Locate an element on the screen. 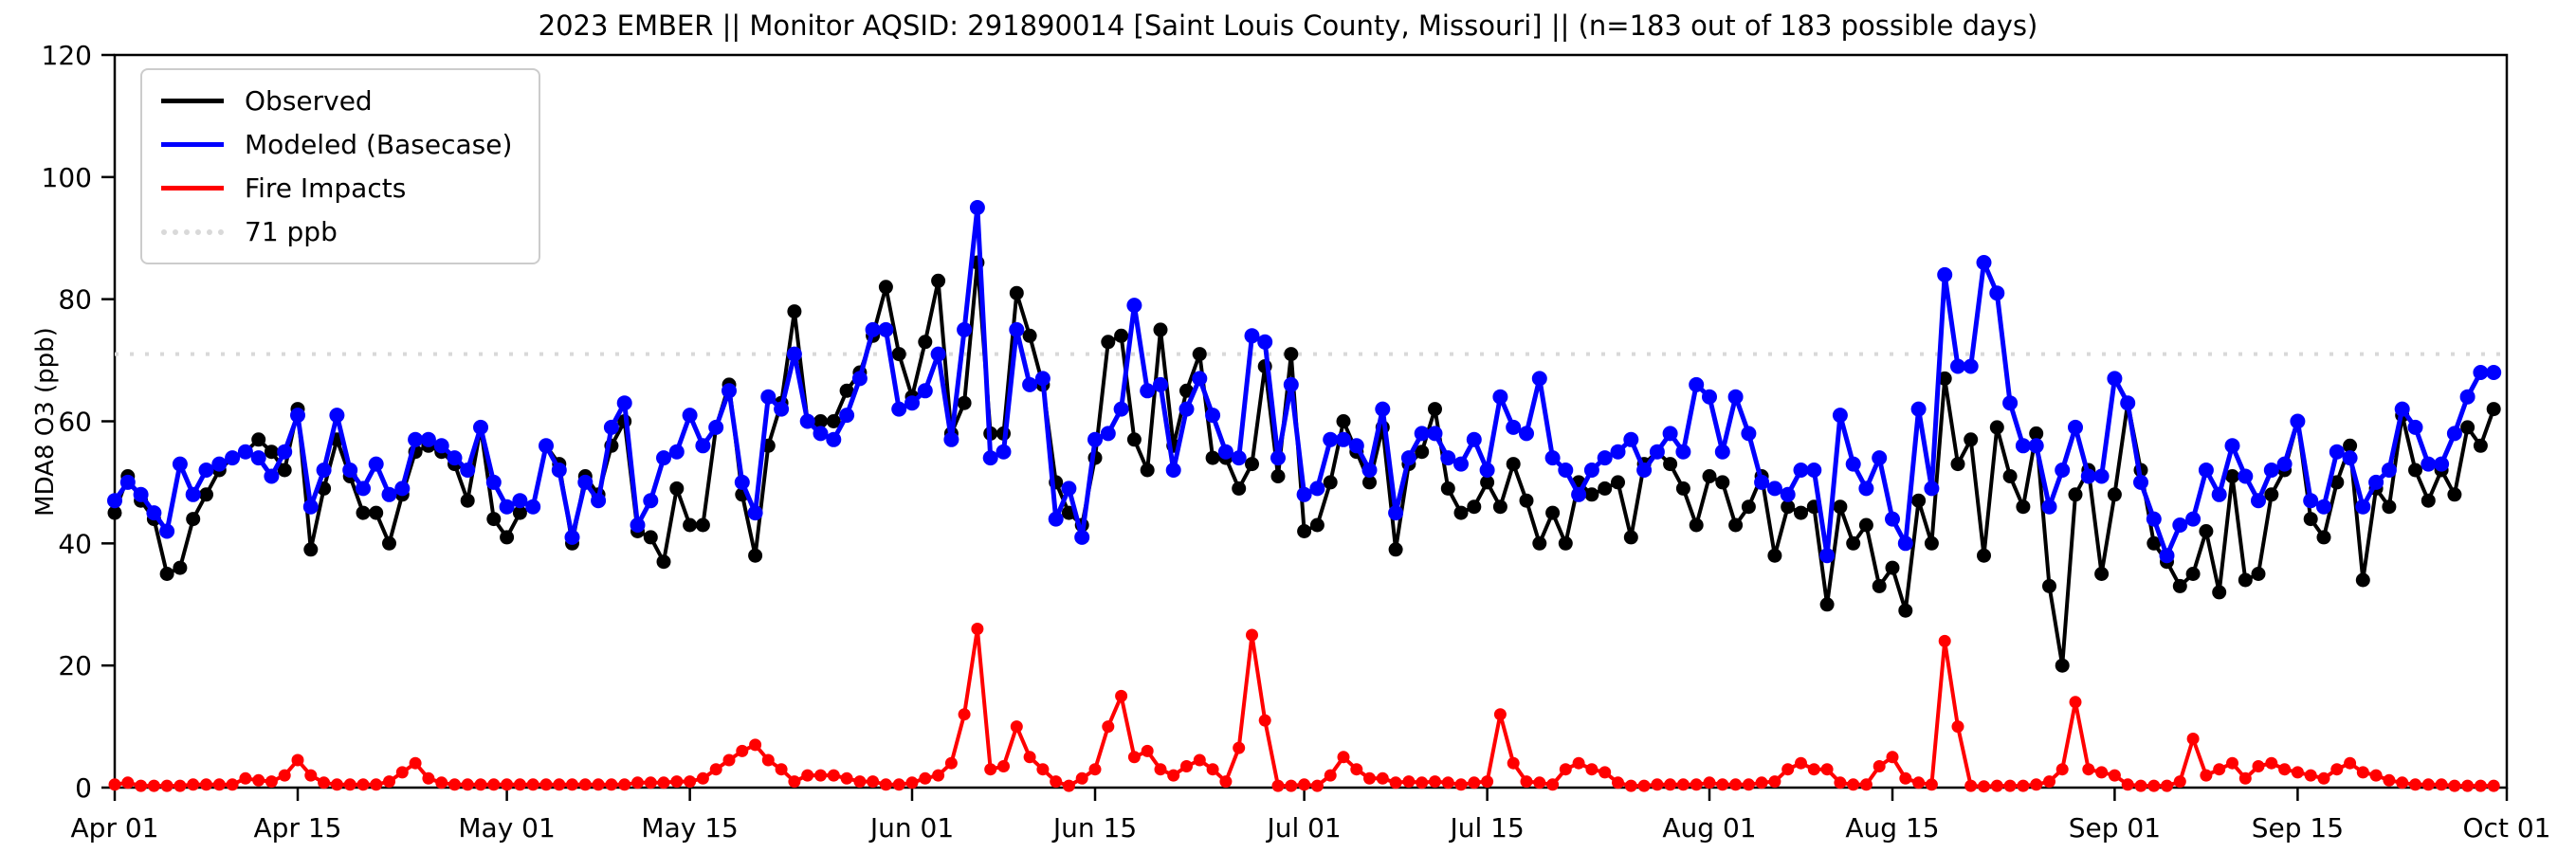  legend-item-modeled: Modeled (Basecase) is located at coordinates (336, 144).